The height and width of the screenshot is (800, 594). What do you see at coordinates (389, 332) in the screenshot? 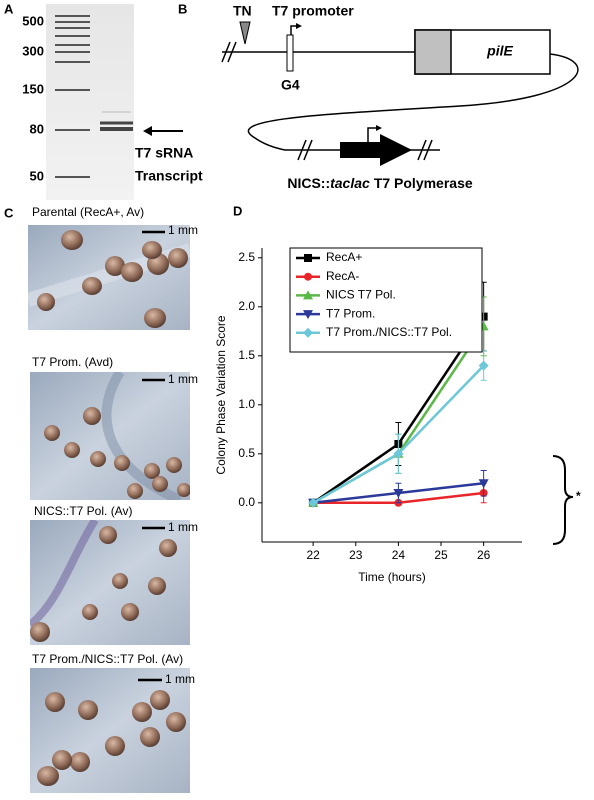
I see `legend-label: T7 Prom./NICS::T7 Pol.` at bounding box center [389, 332].